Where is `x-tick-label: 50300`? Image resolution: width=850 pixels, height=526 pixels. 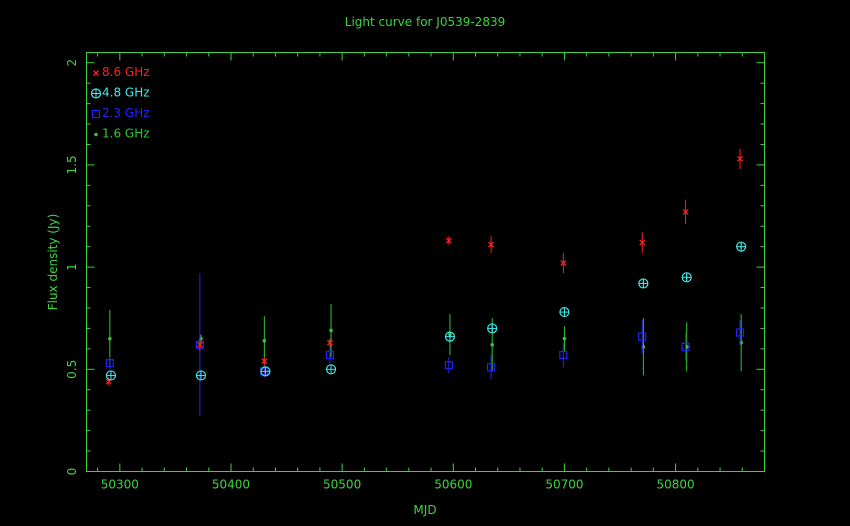 x-tick-label: 50300 is located at coordinates (120, 485).